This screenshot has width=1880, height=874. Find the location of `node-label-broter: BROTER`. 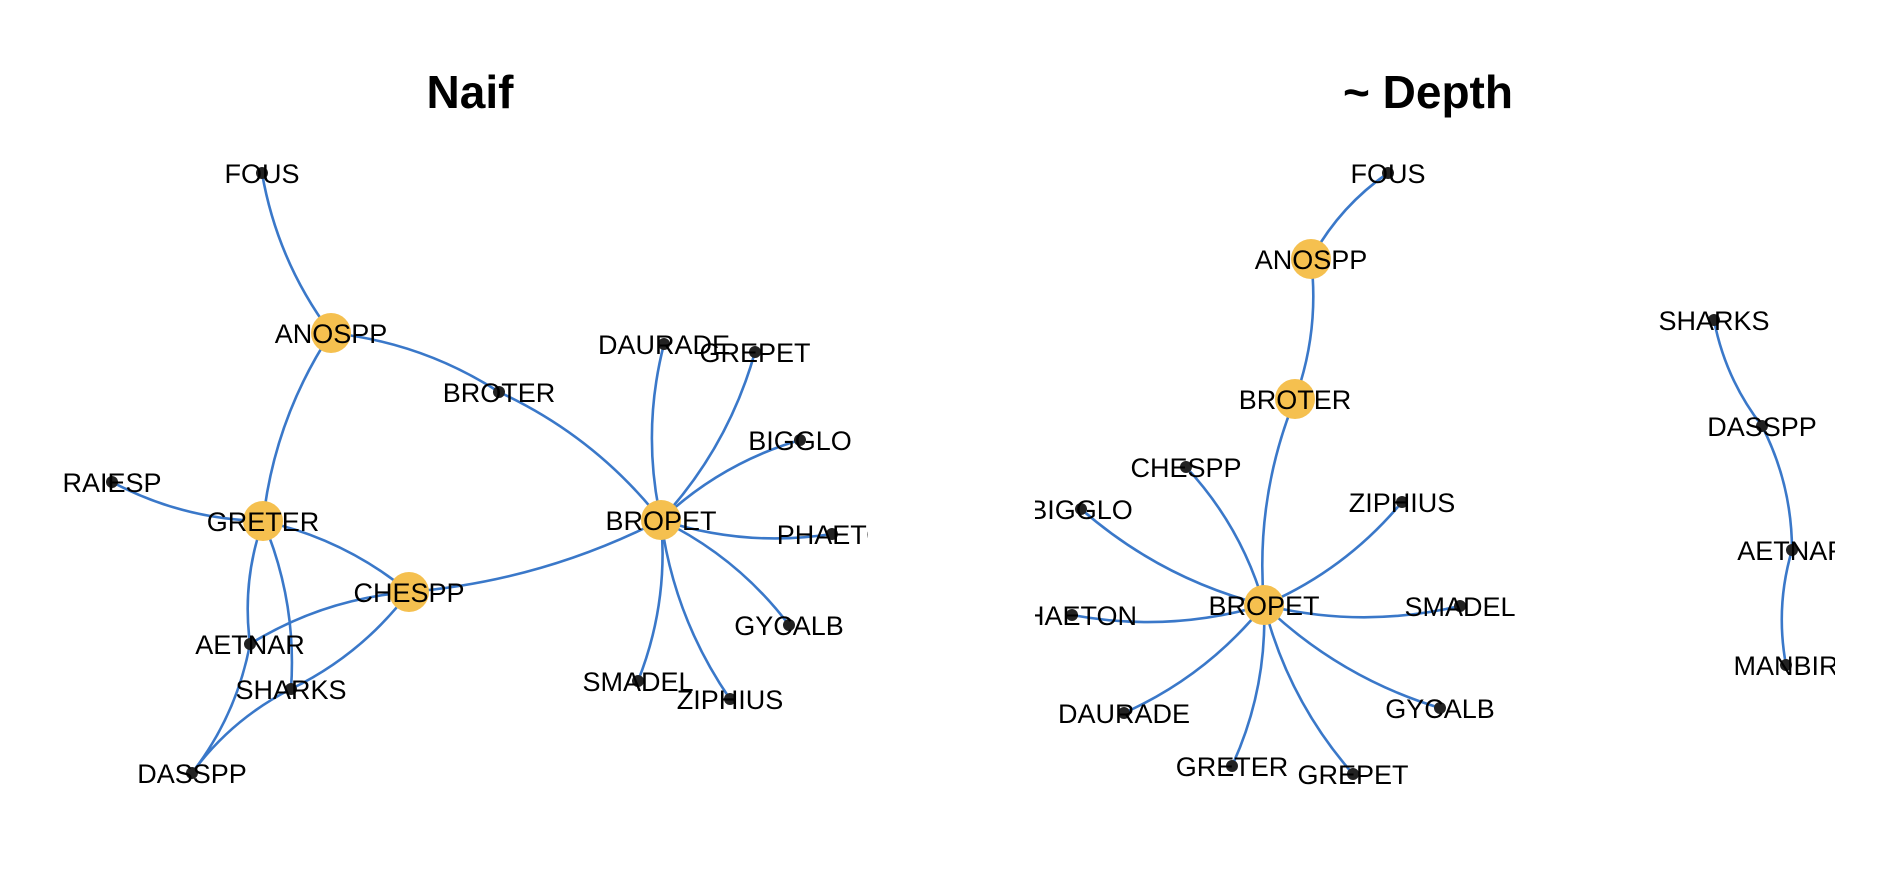

node-label-broter: BROTER is located at coordinates (1295, 400).